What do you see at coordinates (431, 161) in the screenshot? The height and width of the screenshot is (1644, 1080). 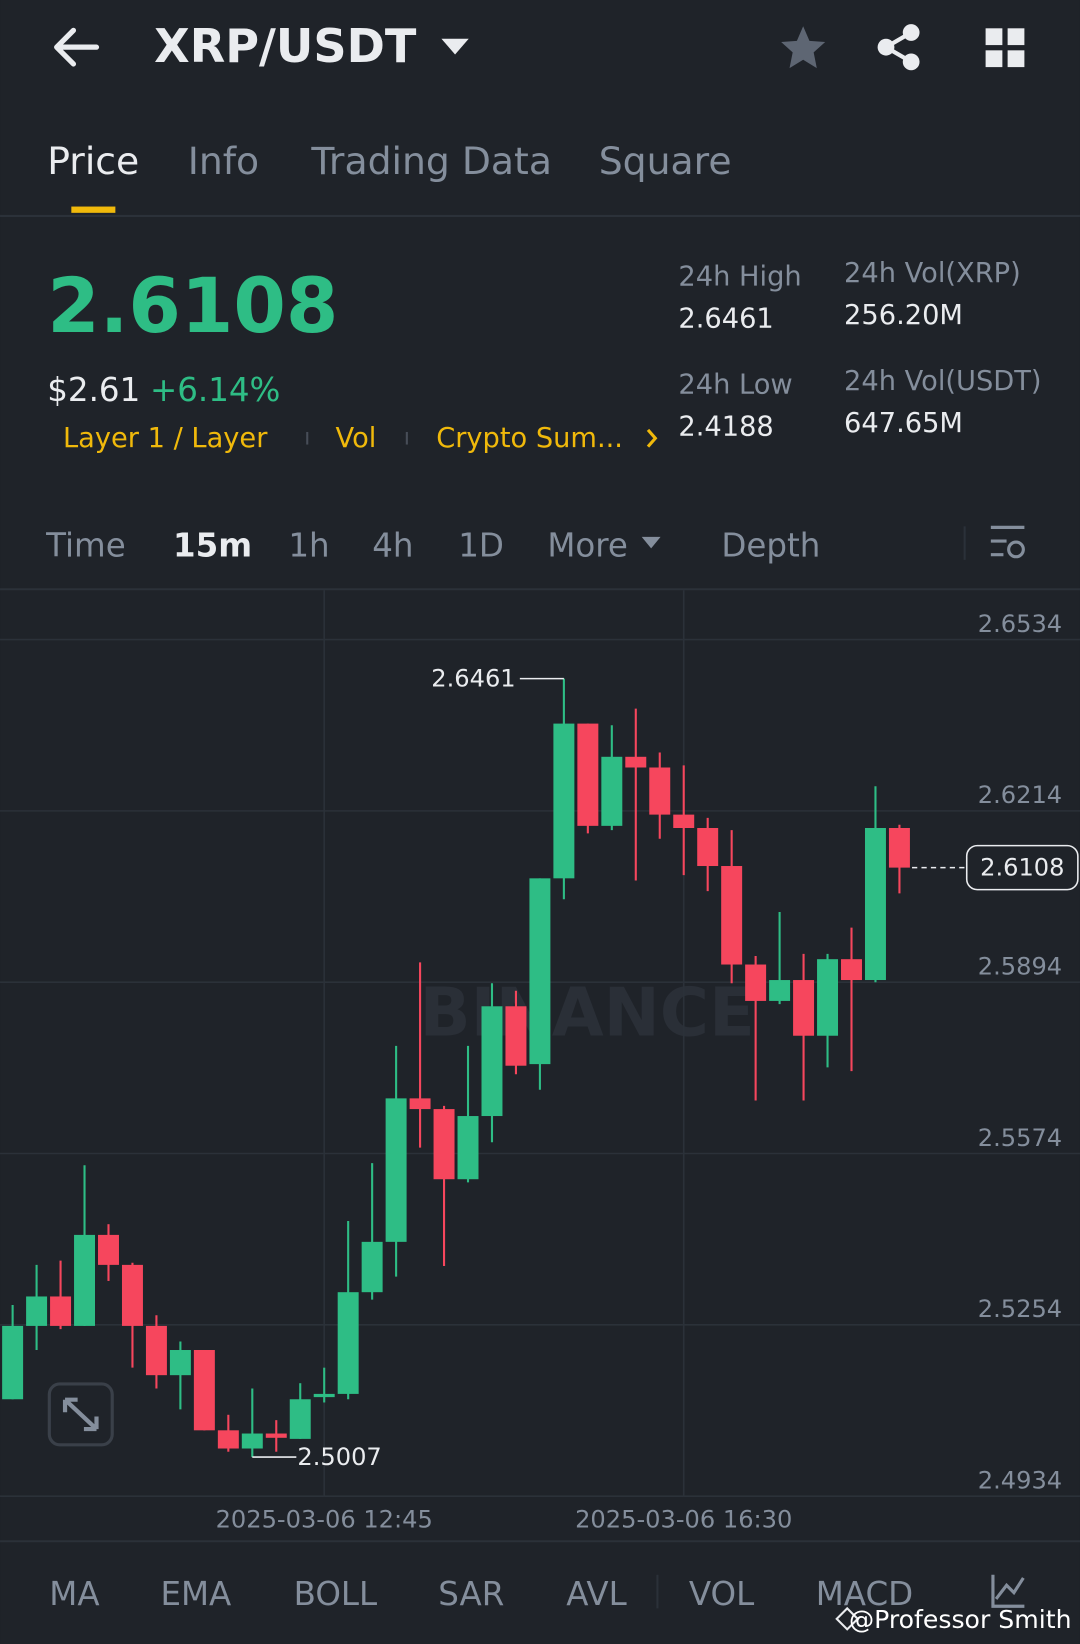 I see `tab: Trading Data` at bounding box center [431, 161].